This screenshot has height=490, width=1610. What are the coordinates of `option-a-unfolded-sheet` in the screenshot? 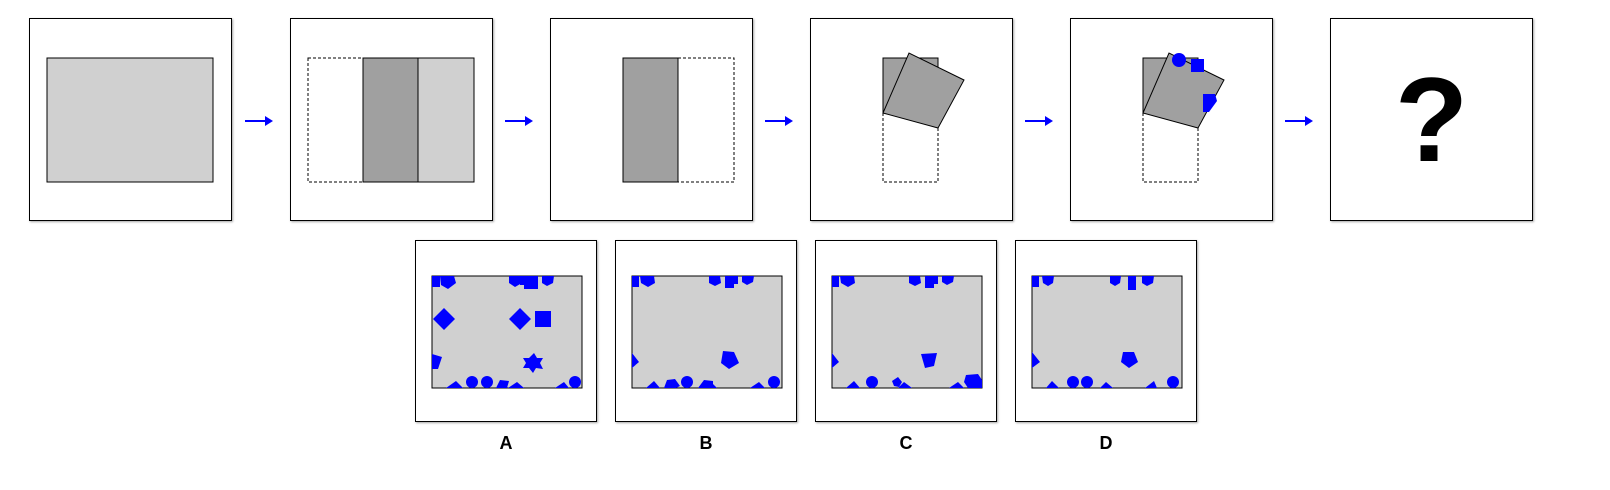 It's located at (507, 332).